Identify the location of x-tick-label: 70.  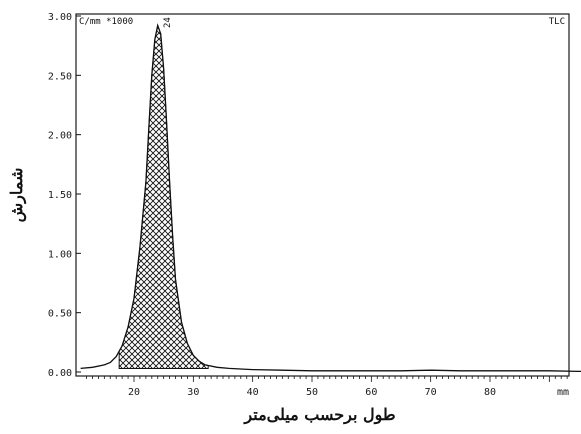
(431, 392).